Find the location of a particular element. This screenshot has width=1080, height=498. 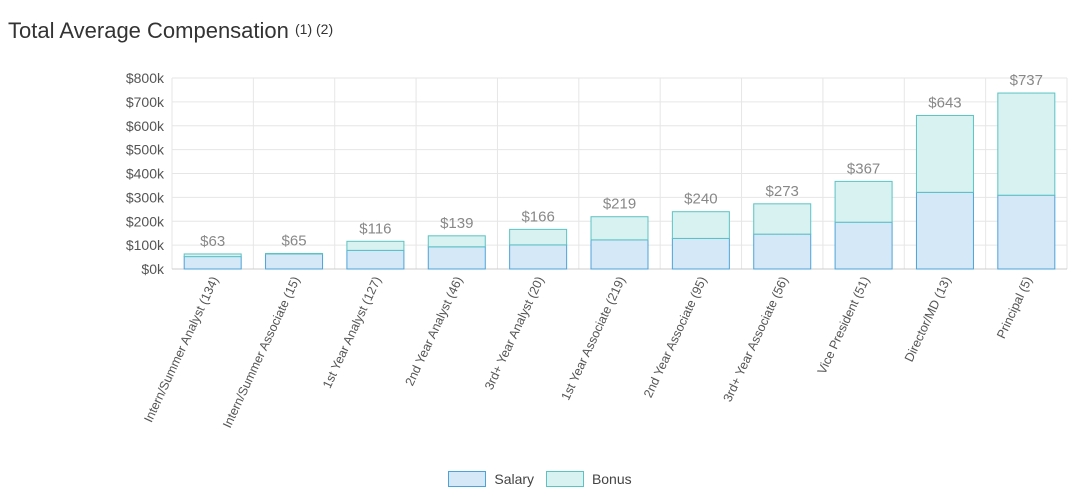

x-tick-label: Vice President (51) is located at coordinates (844, 325).